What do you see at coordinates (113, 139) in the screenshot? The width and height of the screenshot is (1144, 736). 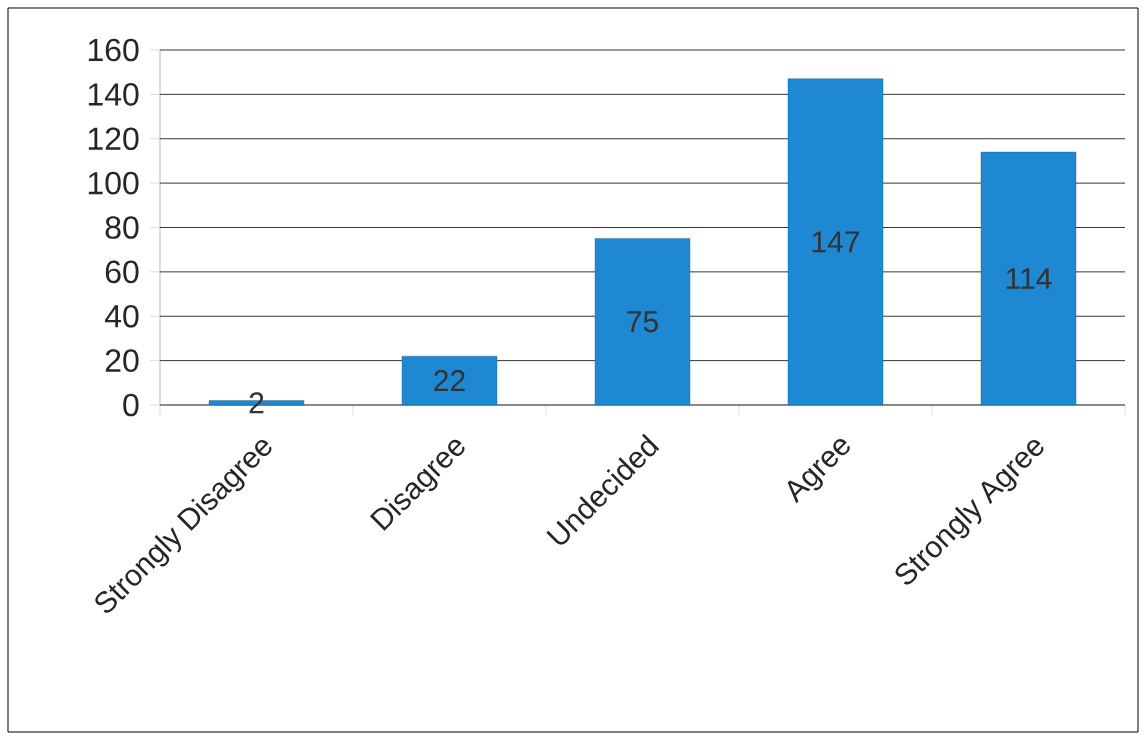 I see `y-tick-label: 120` at bounding box center [113, 139].